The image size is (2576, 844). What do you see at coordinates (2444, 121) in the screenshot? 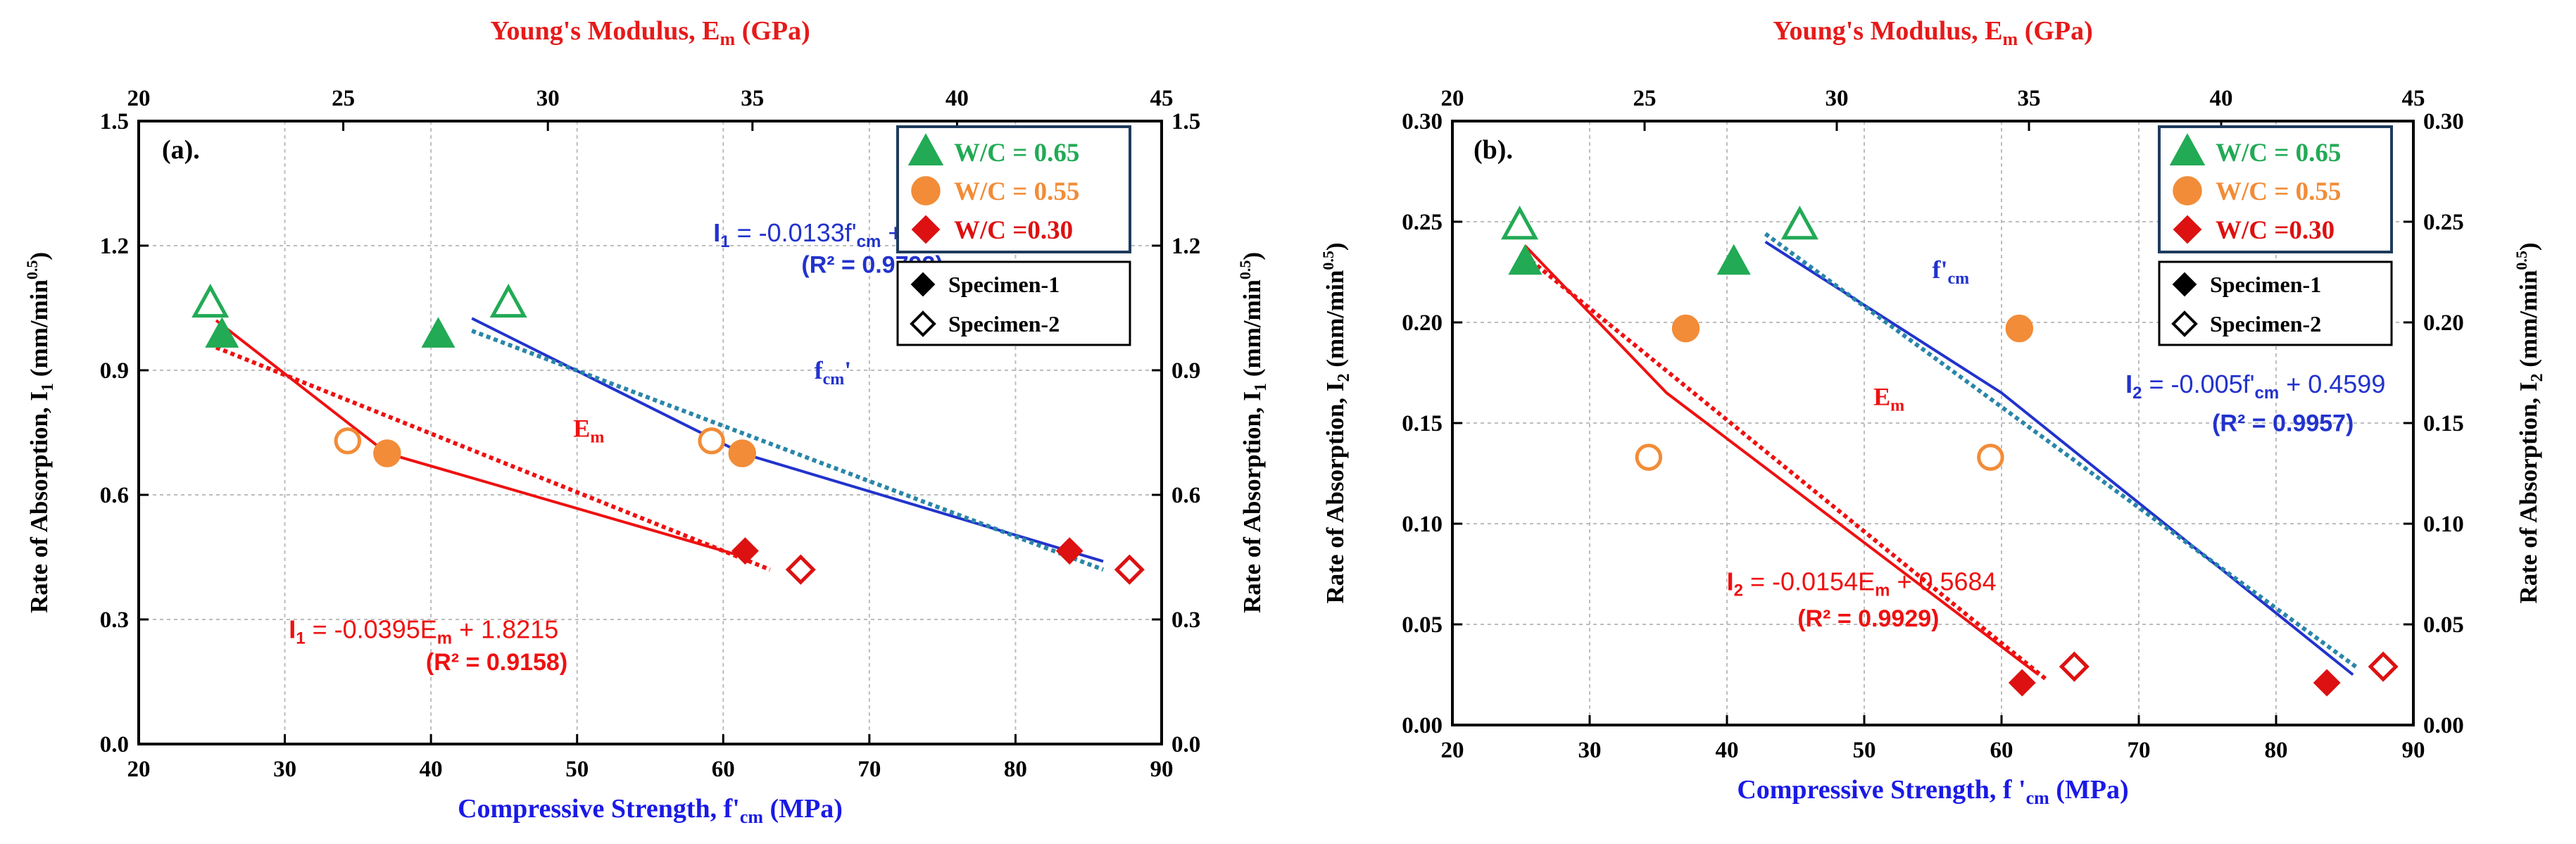
I see `y-tick-label-right: 0.30` at bounding box center [2444, 121].